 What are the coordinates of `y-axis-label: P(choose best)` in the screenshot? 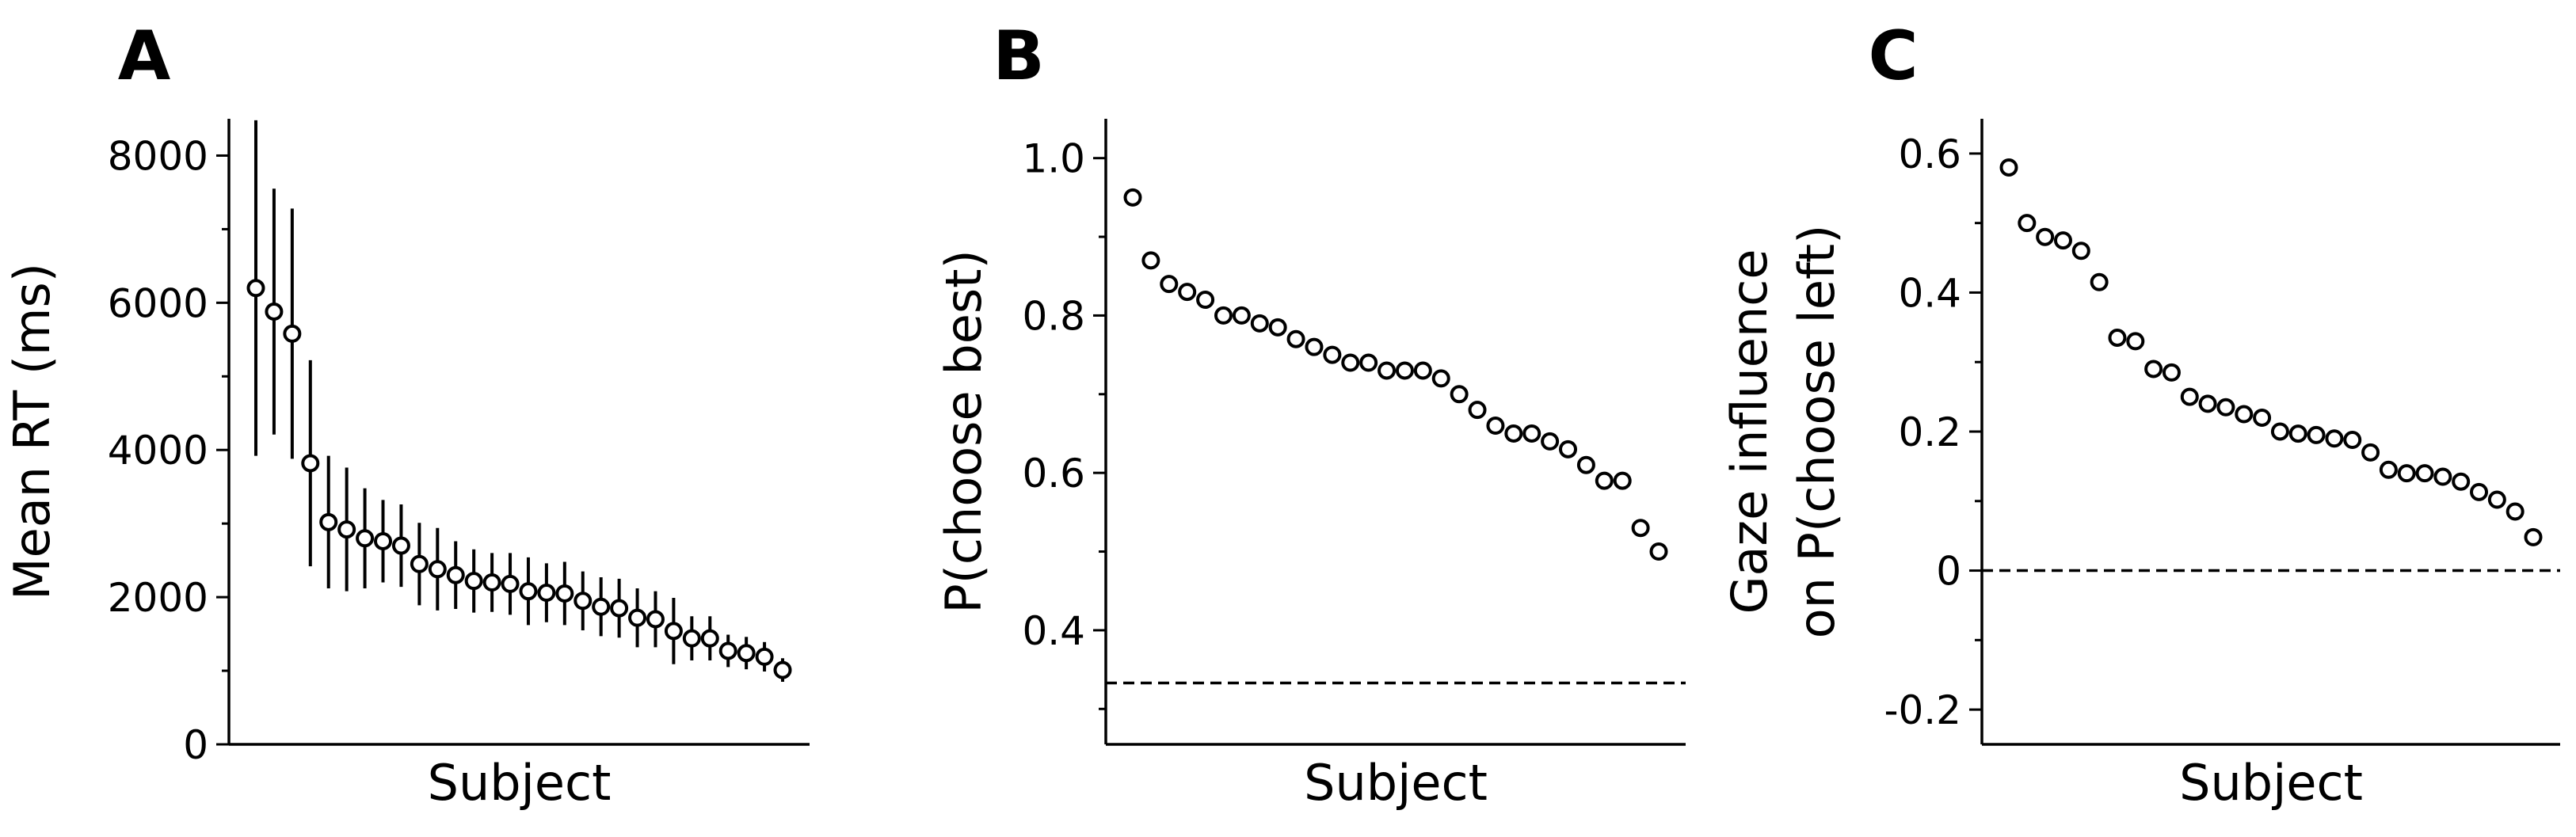 It's located at (964, 431).